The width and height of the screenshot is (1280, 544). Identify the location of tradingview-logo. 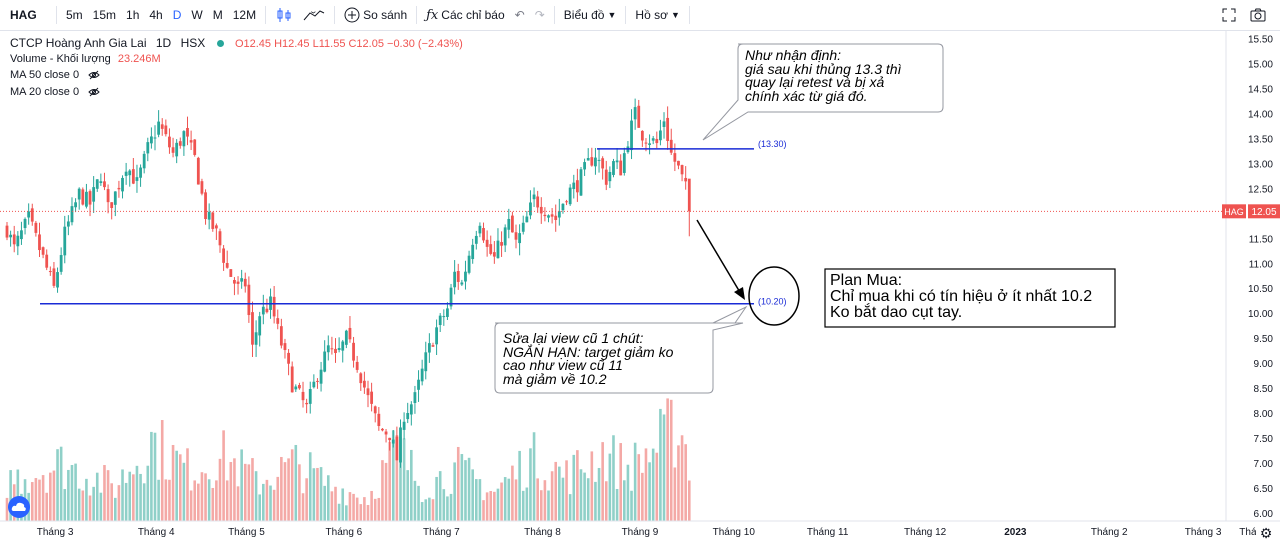
(19, 507).